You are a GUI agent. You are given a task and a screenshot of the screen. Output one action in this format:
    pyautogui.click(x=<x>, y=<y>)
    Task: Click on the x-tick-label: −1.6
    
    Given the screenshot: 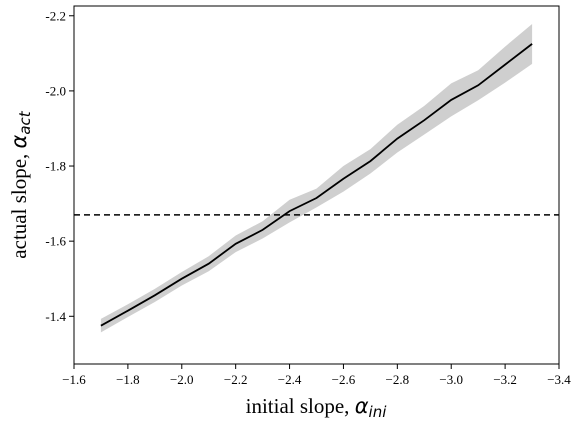 What is the action you would take?
    pyautogui.click(x=74, y=379)
    